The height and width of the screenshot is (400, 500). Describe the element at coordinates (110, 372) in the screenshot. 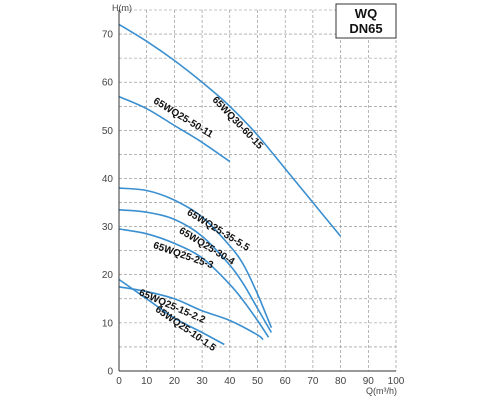

I see `y-tick-label: 0` at that location.